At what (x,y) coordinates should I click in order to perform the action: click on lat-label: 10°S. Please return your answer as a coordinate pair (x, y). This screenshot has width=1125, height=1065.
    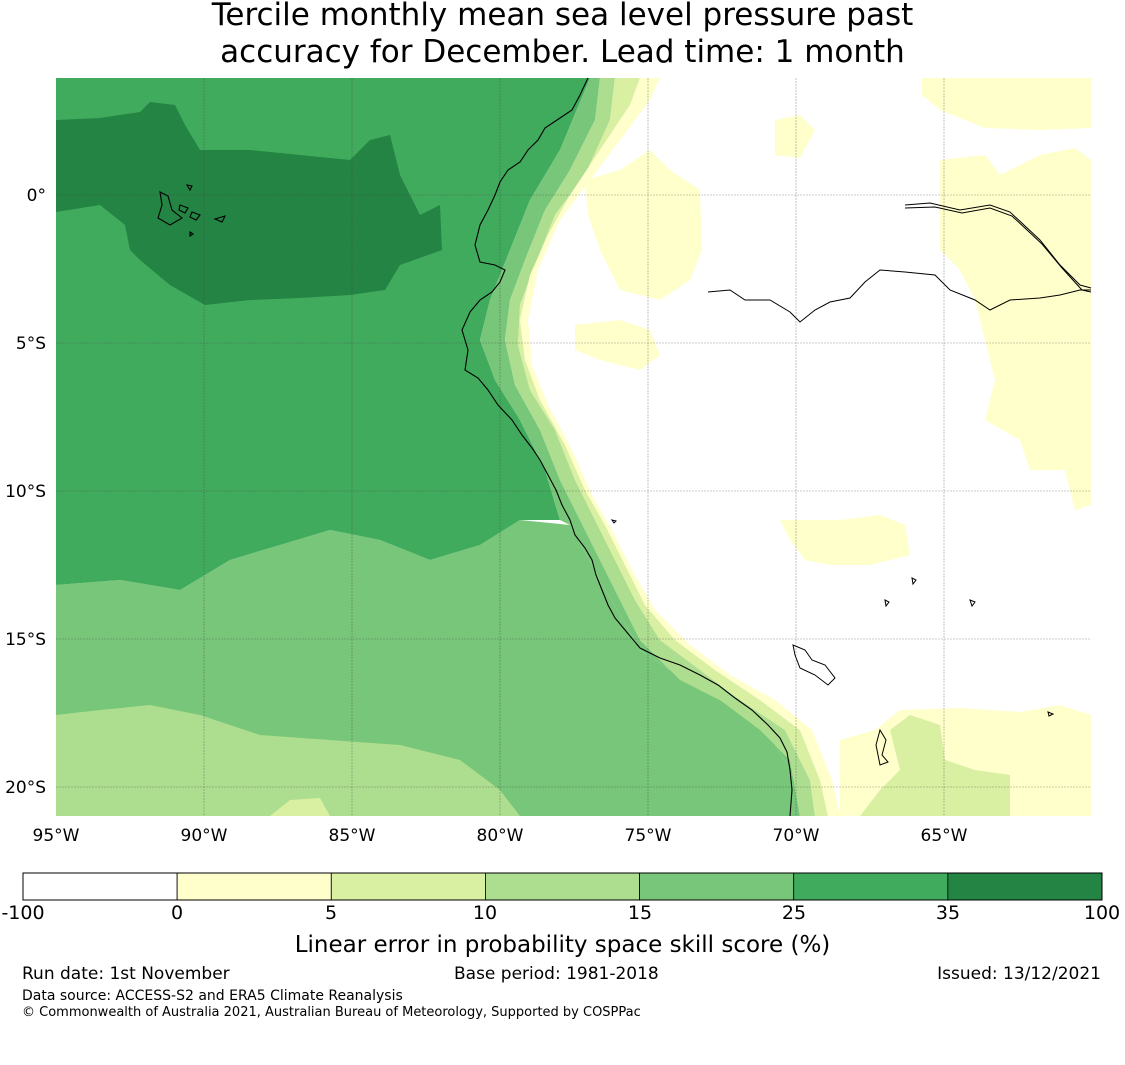
    Looking at the image, I should click on (25, 492).